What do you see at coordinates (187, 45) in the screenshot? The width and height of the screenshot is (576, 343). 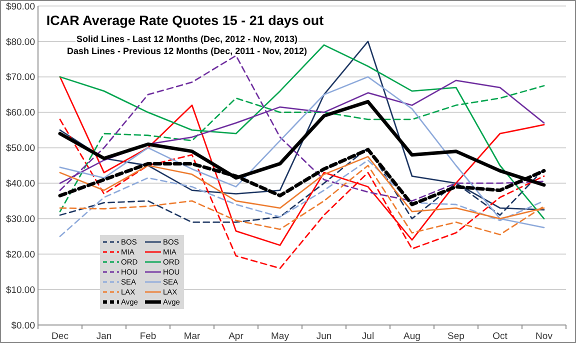 I see `text: Solid Lines - Last 12 Months (Dec, 2012 - Nov, 2013) Dash Lines - Previous 12 Months (Dec, 2011 - Nov, 2012)` at bounding box center [187, 45].